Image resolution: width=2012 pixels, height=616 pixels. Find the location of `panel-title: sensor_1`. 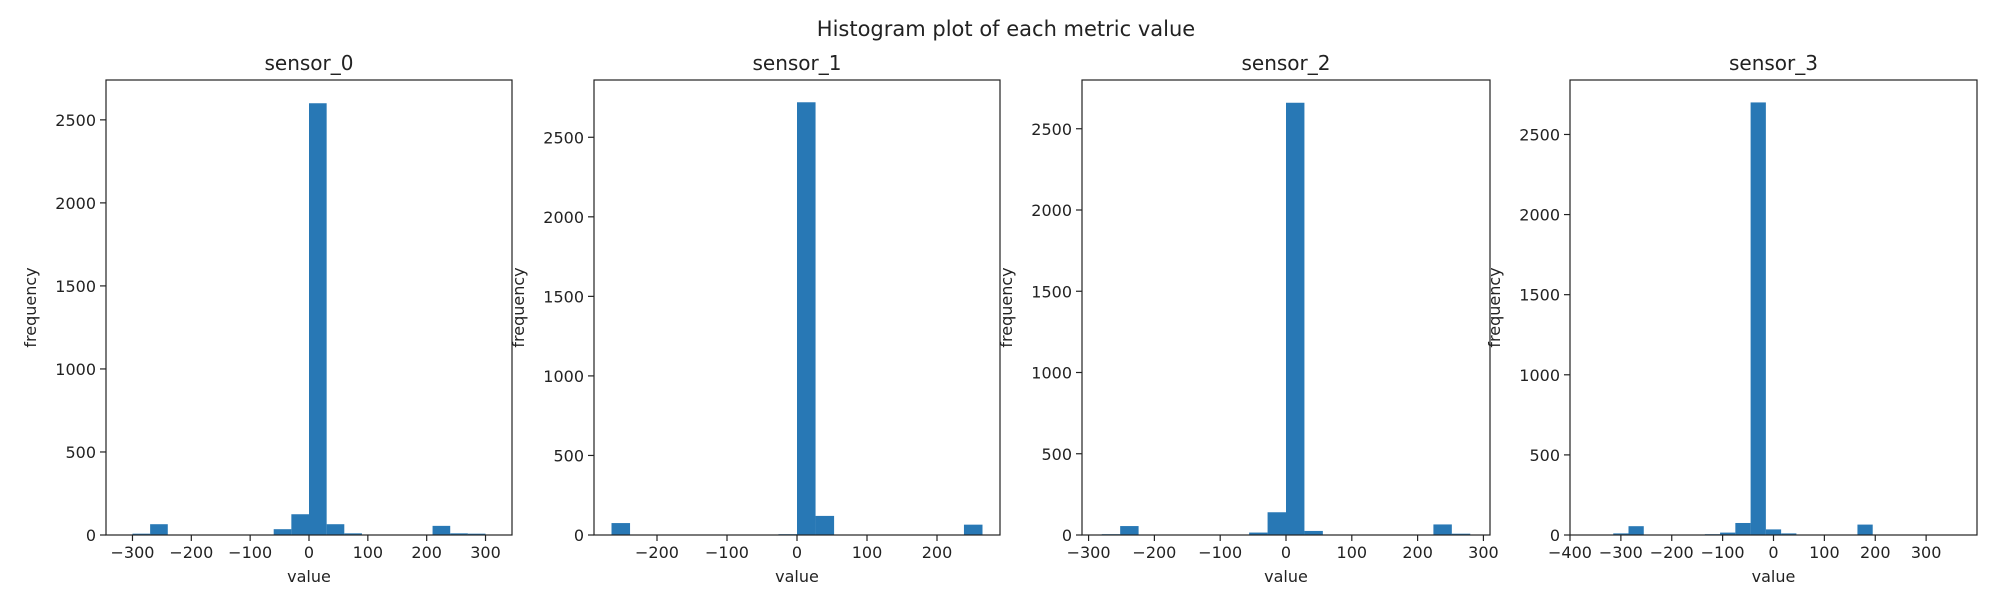

panel-title: sensor_1 is located at coordinates (796, 63).